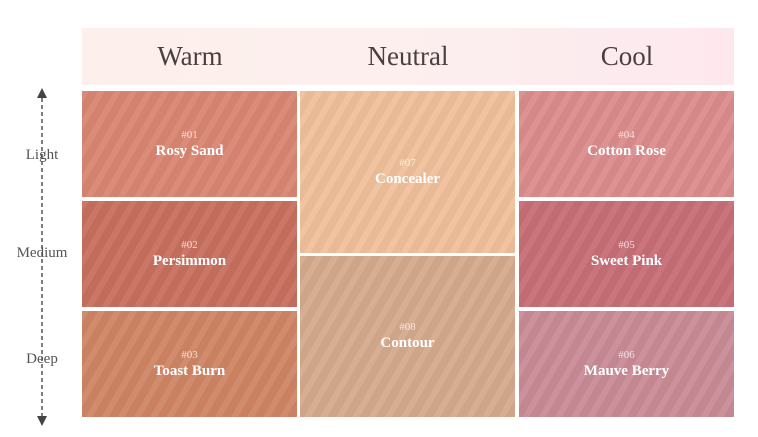 Image resolution: width=758 pixels, height=437 pixels. I want to click on swatch-name: Sweet Pink, so click(626, 260).